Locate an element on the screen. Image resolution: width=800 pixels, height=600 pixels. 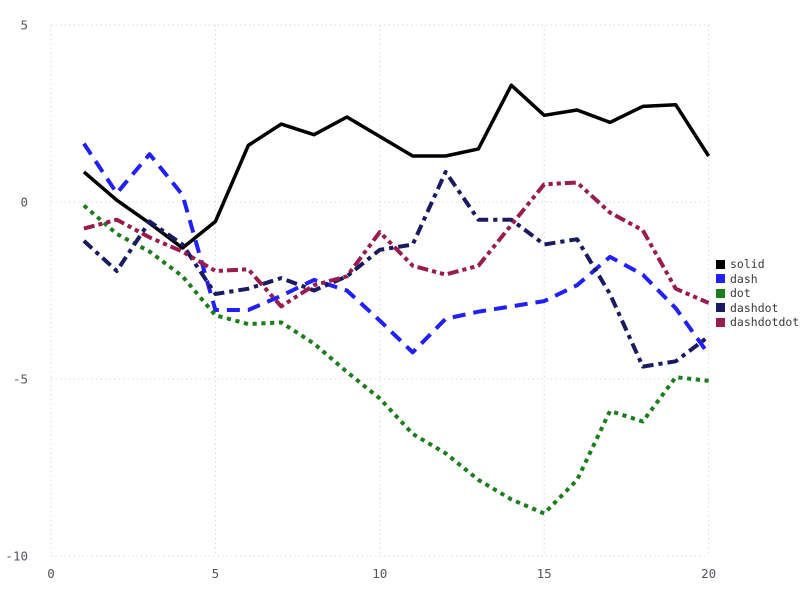
y-tick-label--10: -10 is located at coordinates (16, 556).